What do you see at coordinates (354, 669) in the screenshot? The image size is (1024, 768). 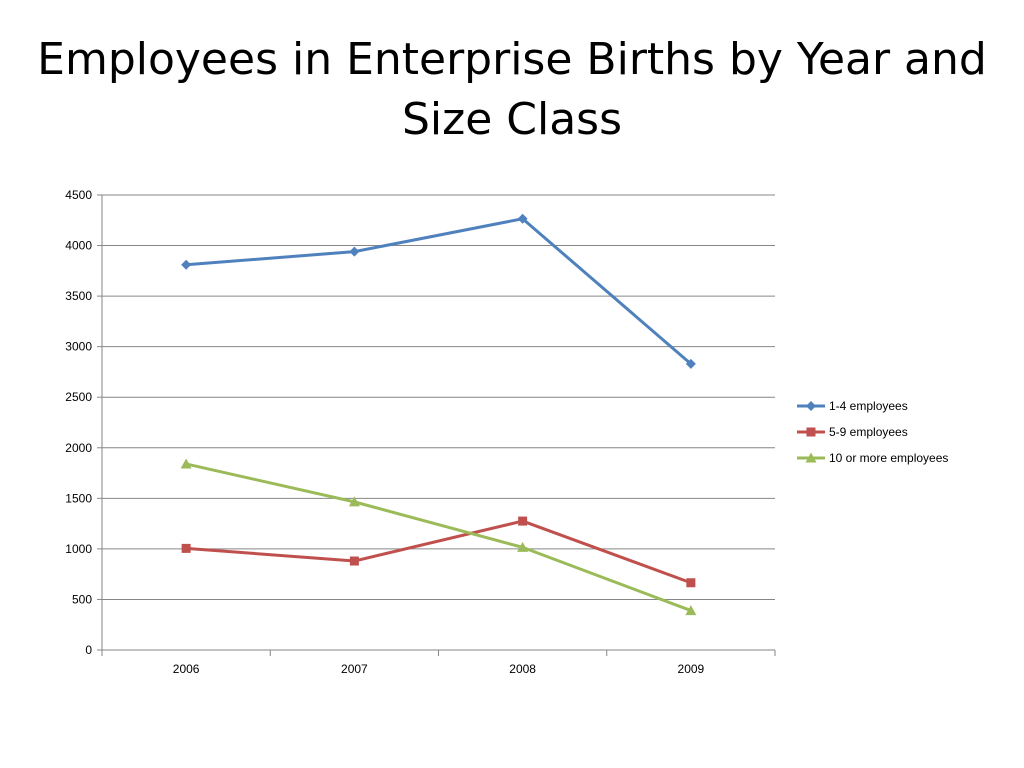 I see `x-tick-label: 2007` at bounding box center [354, 669].